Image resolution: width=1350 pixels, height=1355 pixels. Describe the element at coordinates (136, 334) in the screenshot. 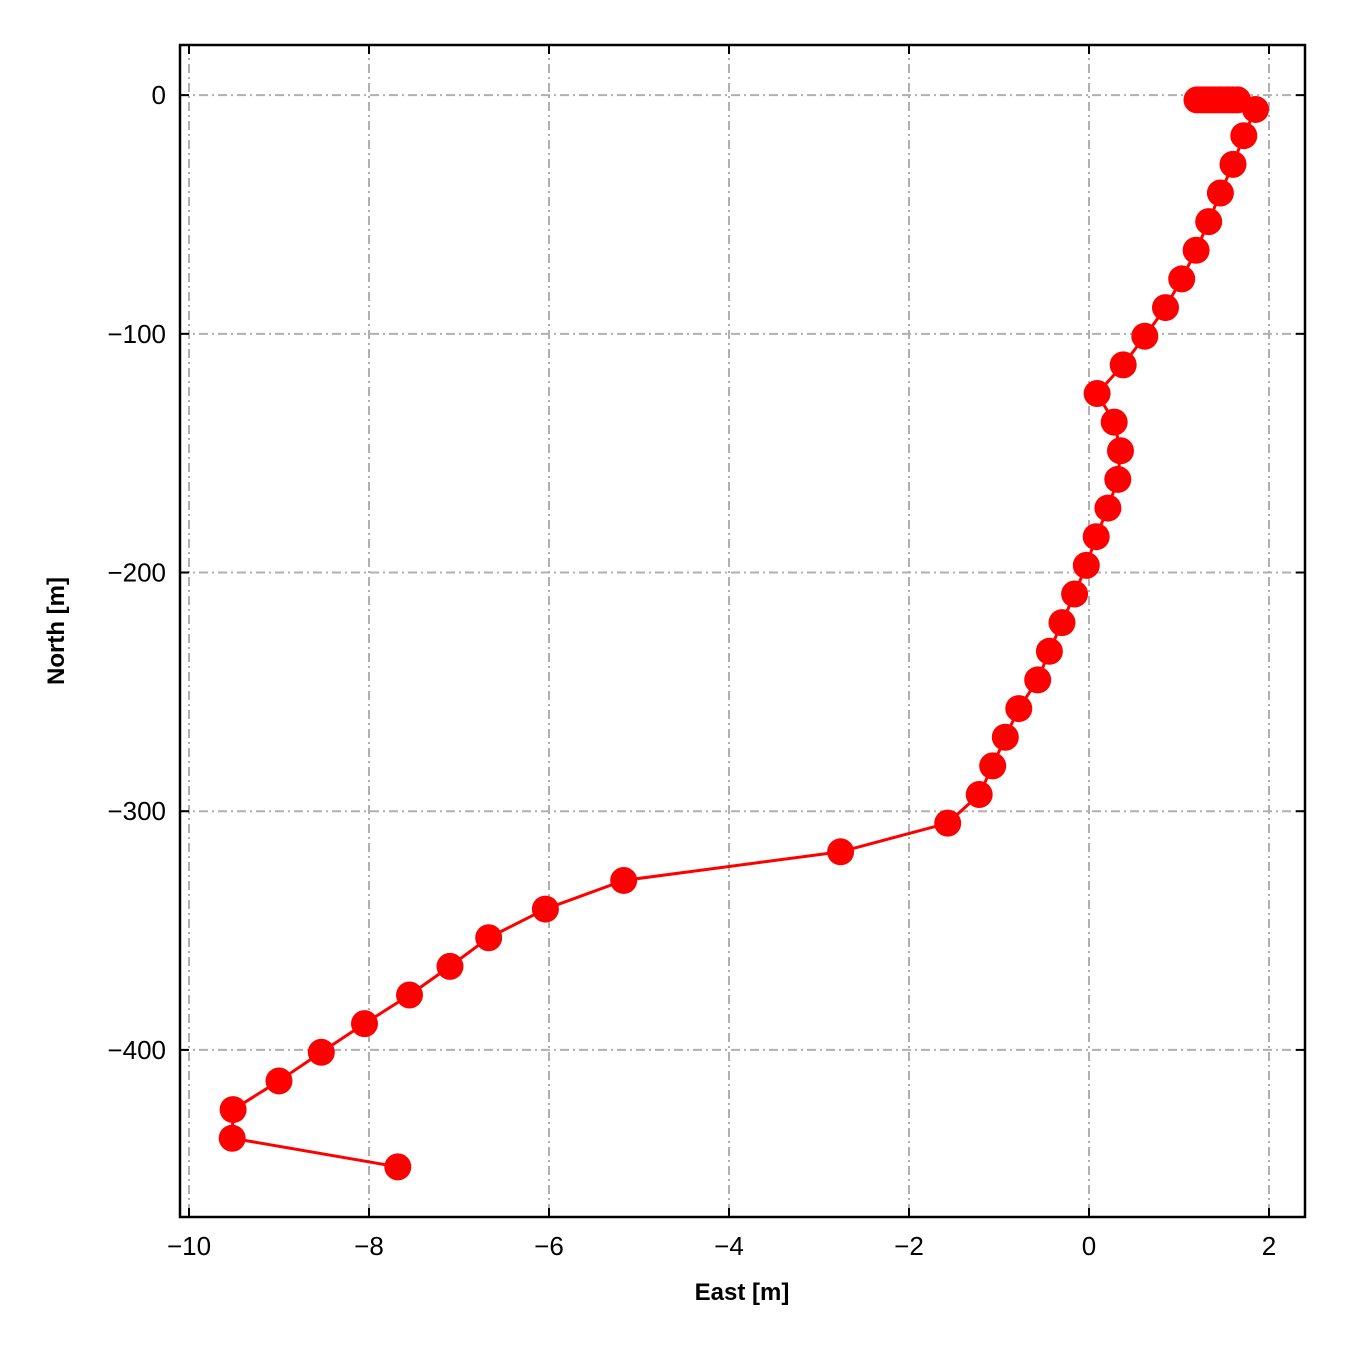

I see `y-tick-label: −100` at that location.